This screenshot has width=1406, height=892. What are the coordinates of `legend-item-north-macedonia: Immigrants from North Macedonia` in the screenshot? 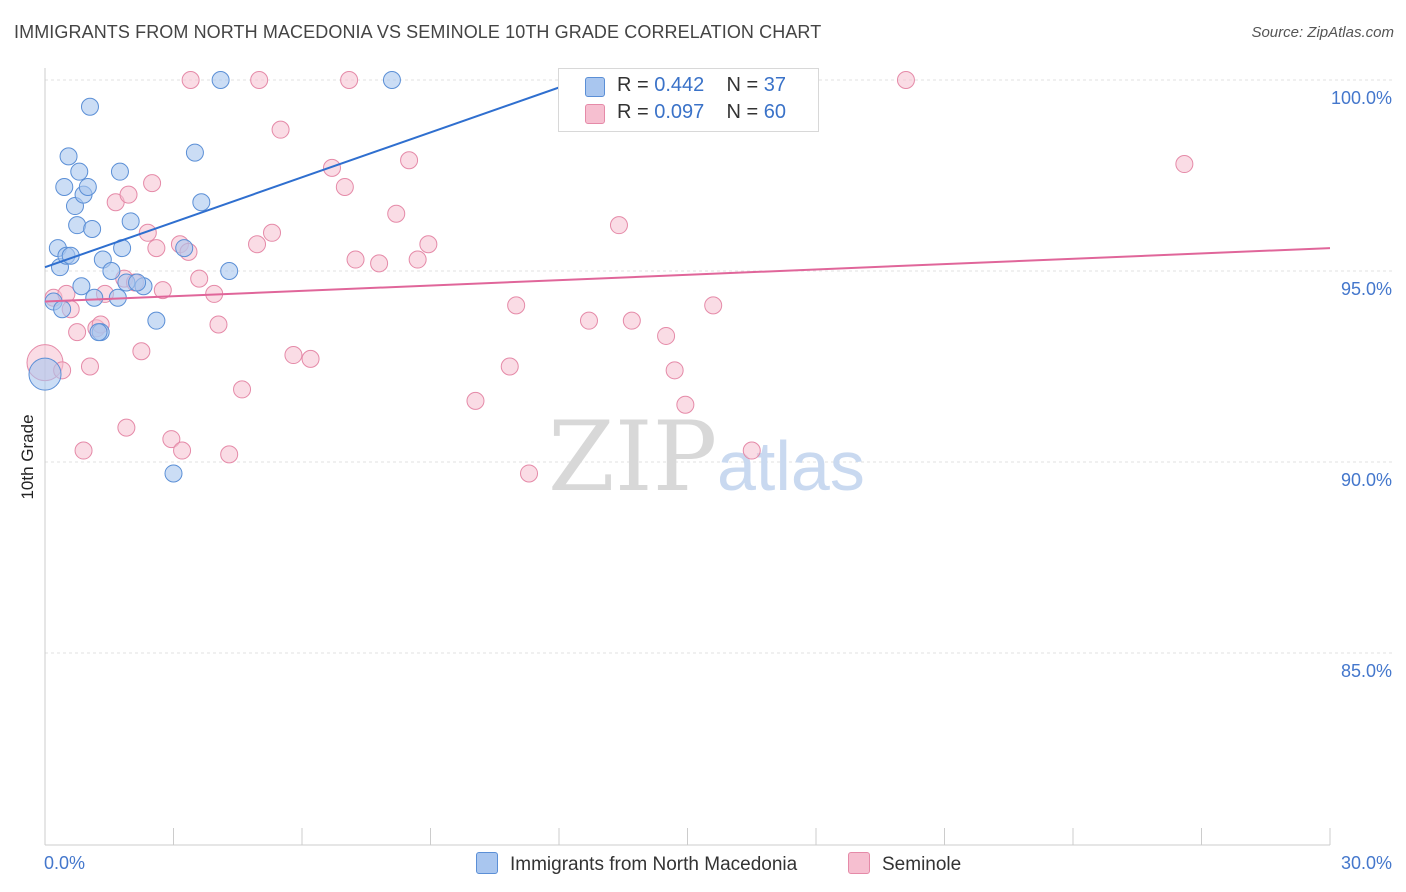 It's located at (636, 864).